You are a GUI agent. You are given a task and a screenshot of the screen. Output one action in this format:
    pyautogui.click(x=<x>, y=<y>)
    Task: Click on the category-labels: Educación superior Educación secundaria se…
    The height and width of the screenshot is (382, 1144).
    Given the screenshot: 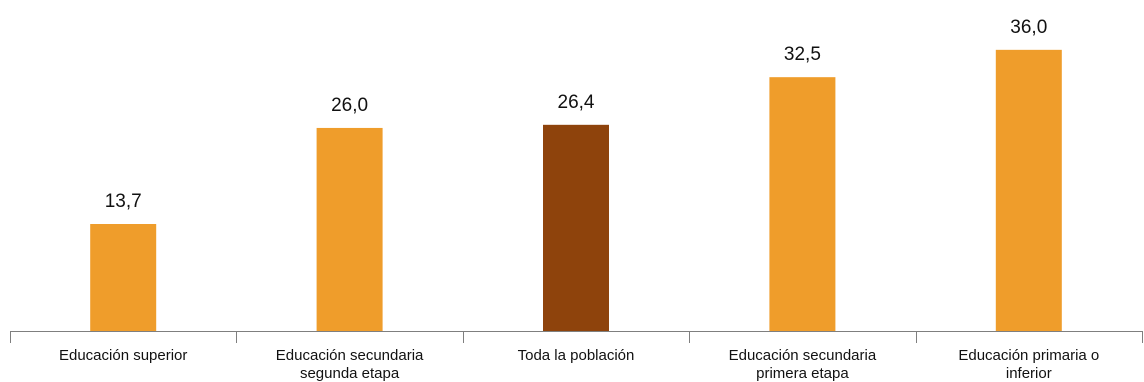 What is the action you would take?
    pyautogui.click(x=579, y=364)
    